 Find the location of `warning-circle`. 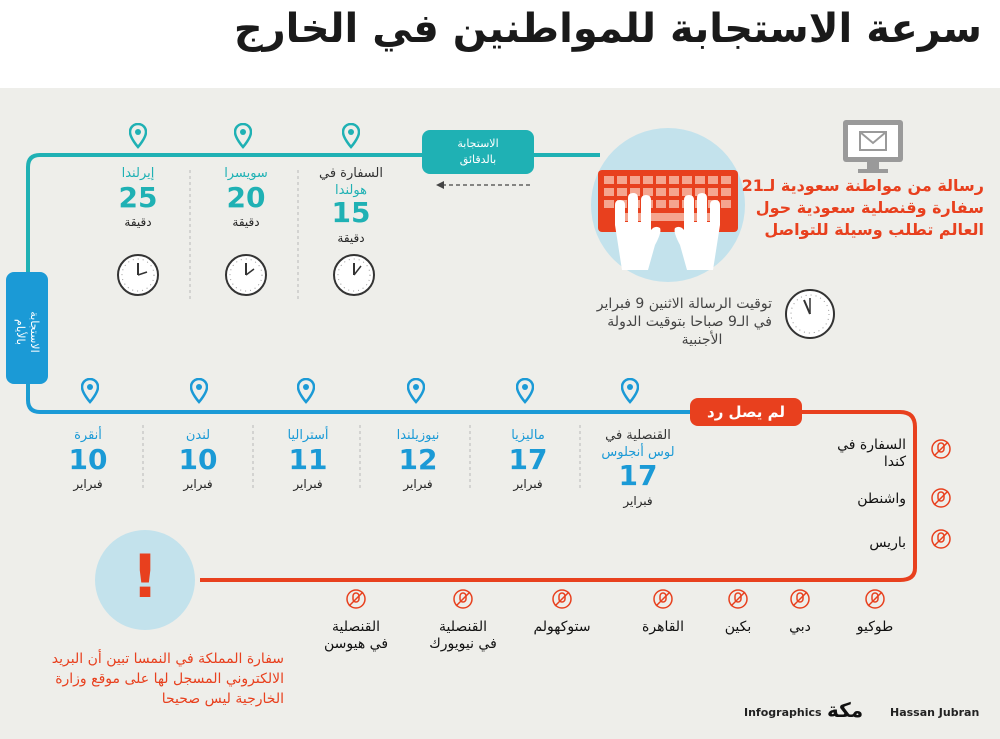

warning-circle is located at coordinates (145, 580).